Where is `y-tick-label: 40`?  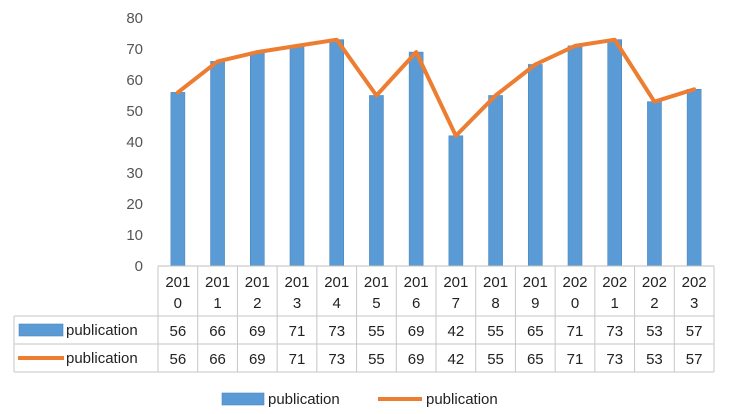 y-tick-label: 40 is located at coordinates (134, 142).